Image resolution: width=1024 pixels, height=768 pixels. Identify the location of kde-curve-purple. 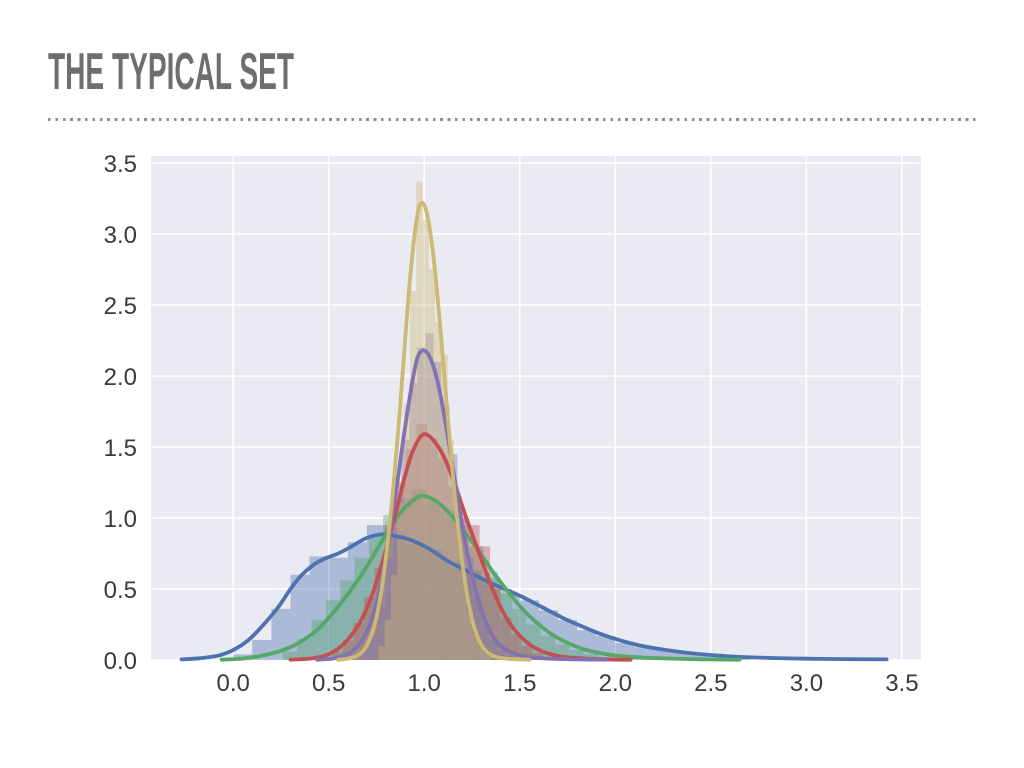
(461, 505).